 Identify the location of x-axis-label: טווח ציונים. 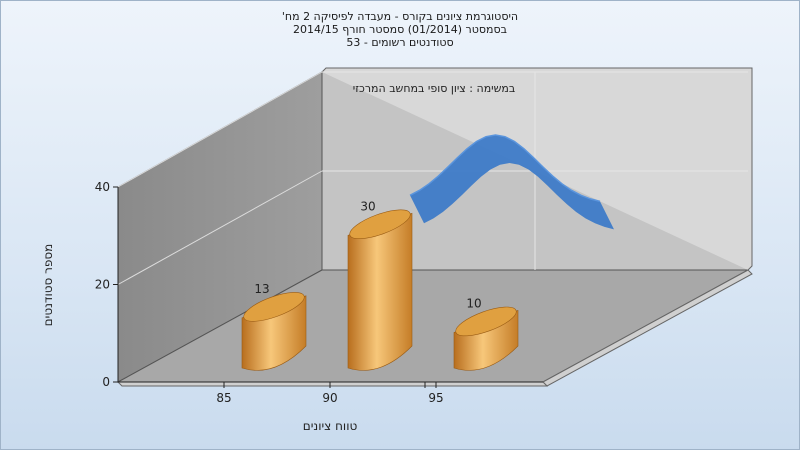
(330, 426).